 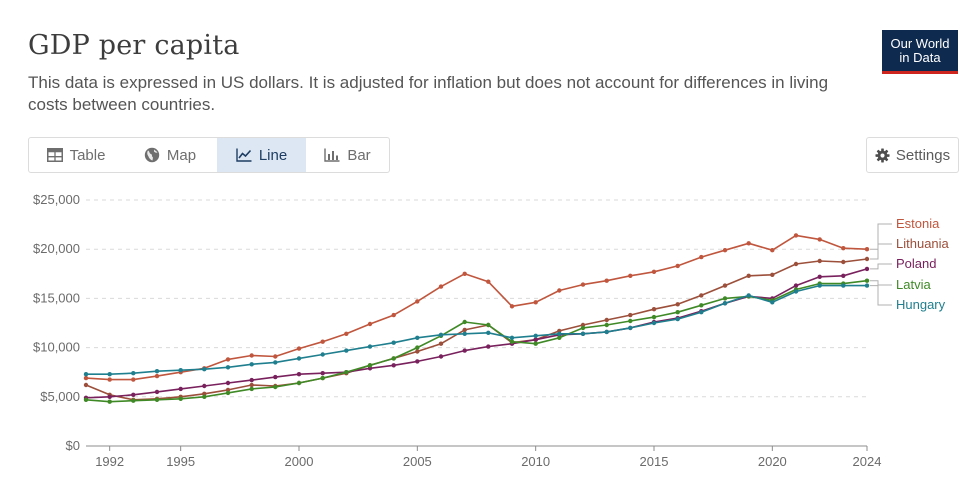 What do you see at coordinates (535, 461) in the screenshot?
I see `x-tick-label: 2010` at bounding box center [535, 461].